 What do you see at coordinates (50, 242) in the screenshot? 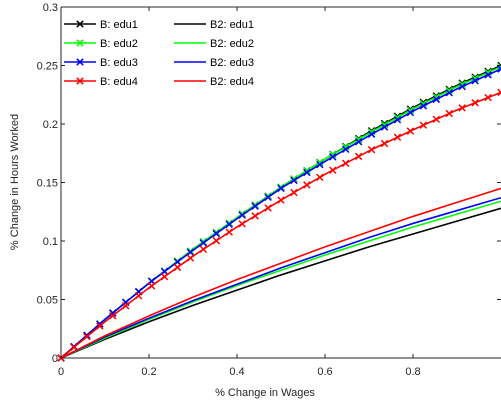
I see `y-tick-label: 0.1` at bounding box center [50, 242].